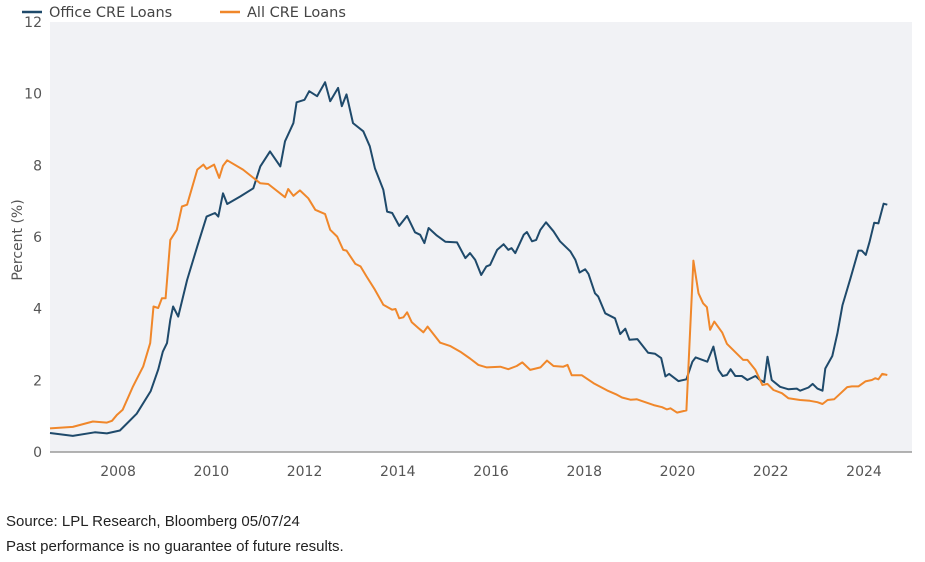 Image resolution: width=925 pixels, height=562 pixels. What do you see at coordinates (33, 95) in the screenshot?
I see `y-tick-label: 10` at bounding box center [33, 95].